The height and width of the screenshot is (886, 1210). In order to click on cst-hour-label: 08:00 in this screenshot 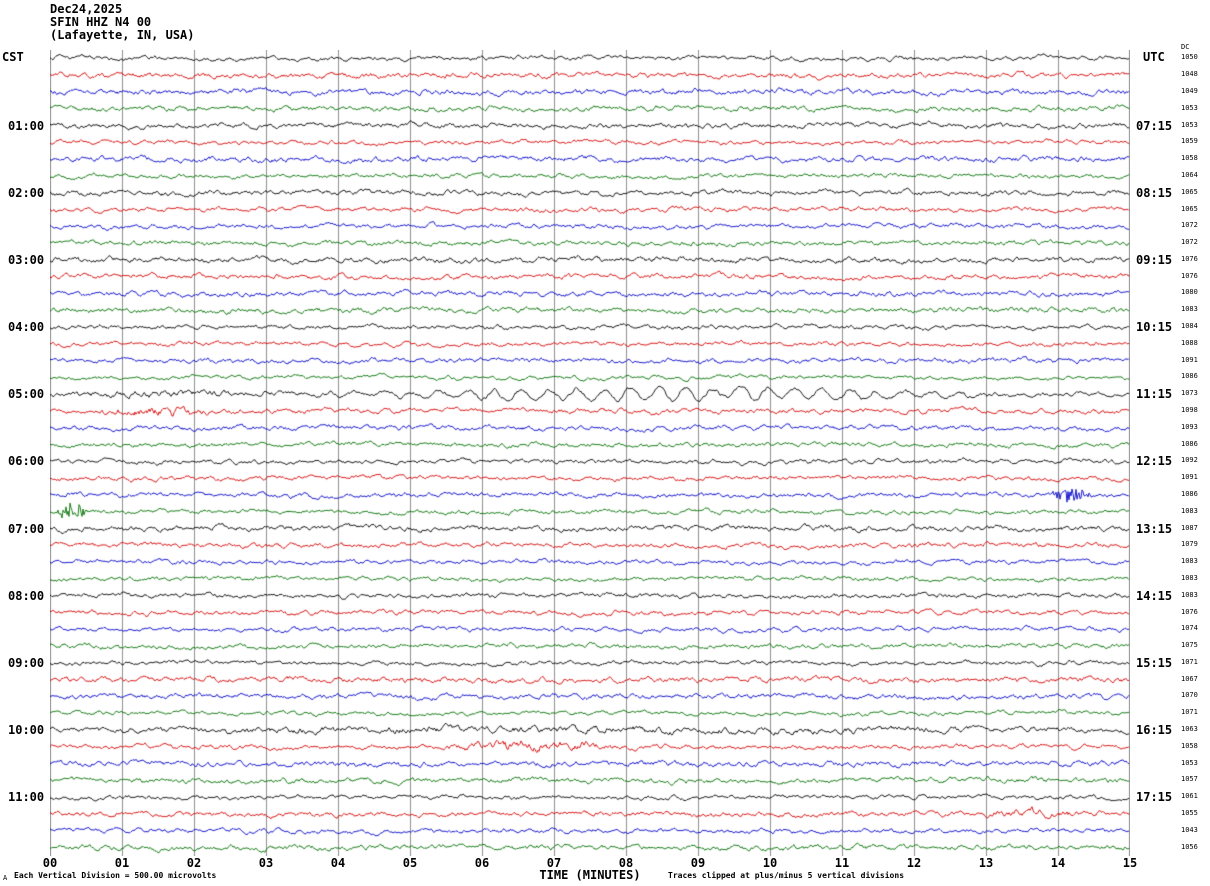, I will do `click(26, 595)`.